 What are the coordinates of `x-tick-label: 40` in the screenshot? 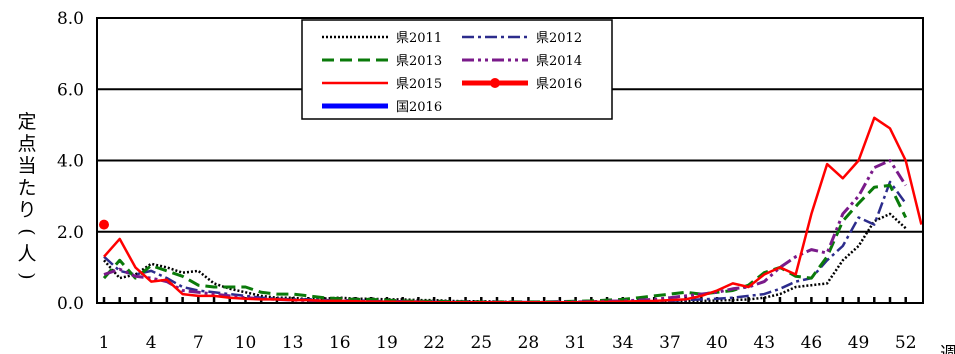 It's located at (717, 343).